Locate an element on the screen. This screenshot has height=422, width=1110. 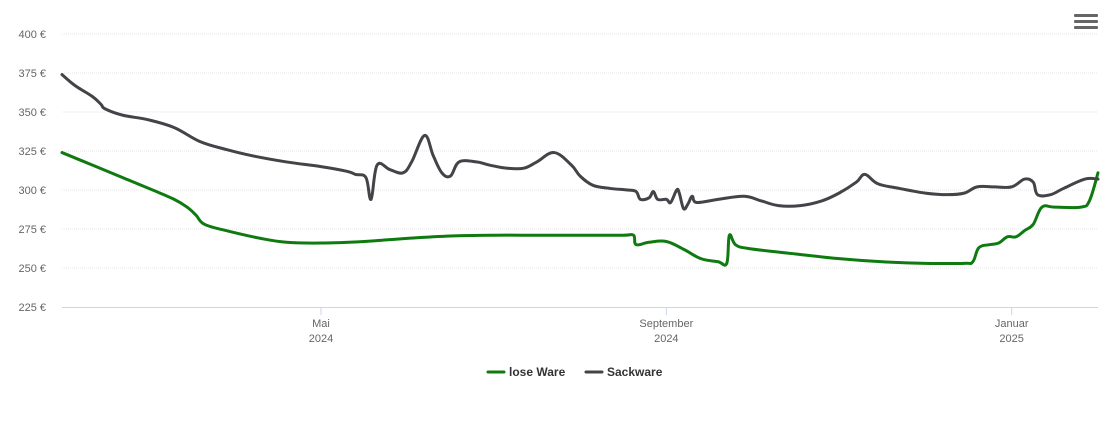
y-tick-label: 300 € is located at coordinates (32, 191).